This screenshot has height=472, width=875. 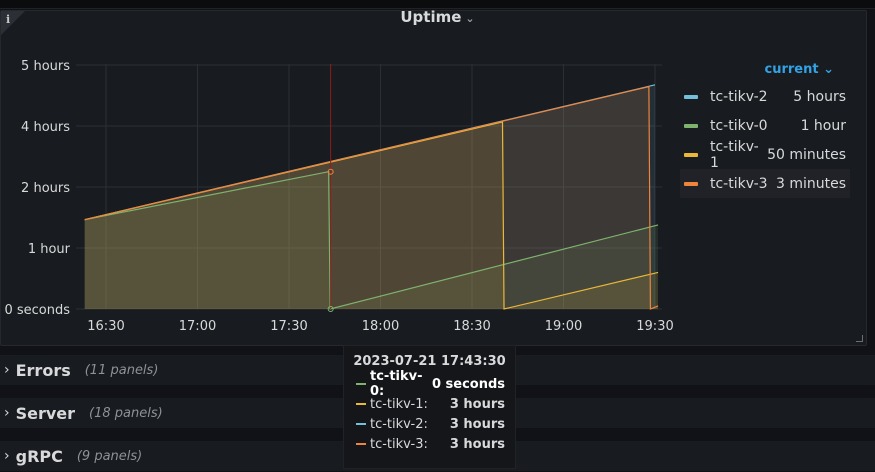 What do you see at coordinates (126, 413) in the screenshot?
I see `row-panel-count: (18 panels)` at bounding box center [126, 413].